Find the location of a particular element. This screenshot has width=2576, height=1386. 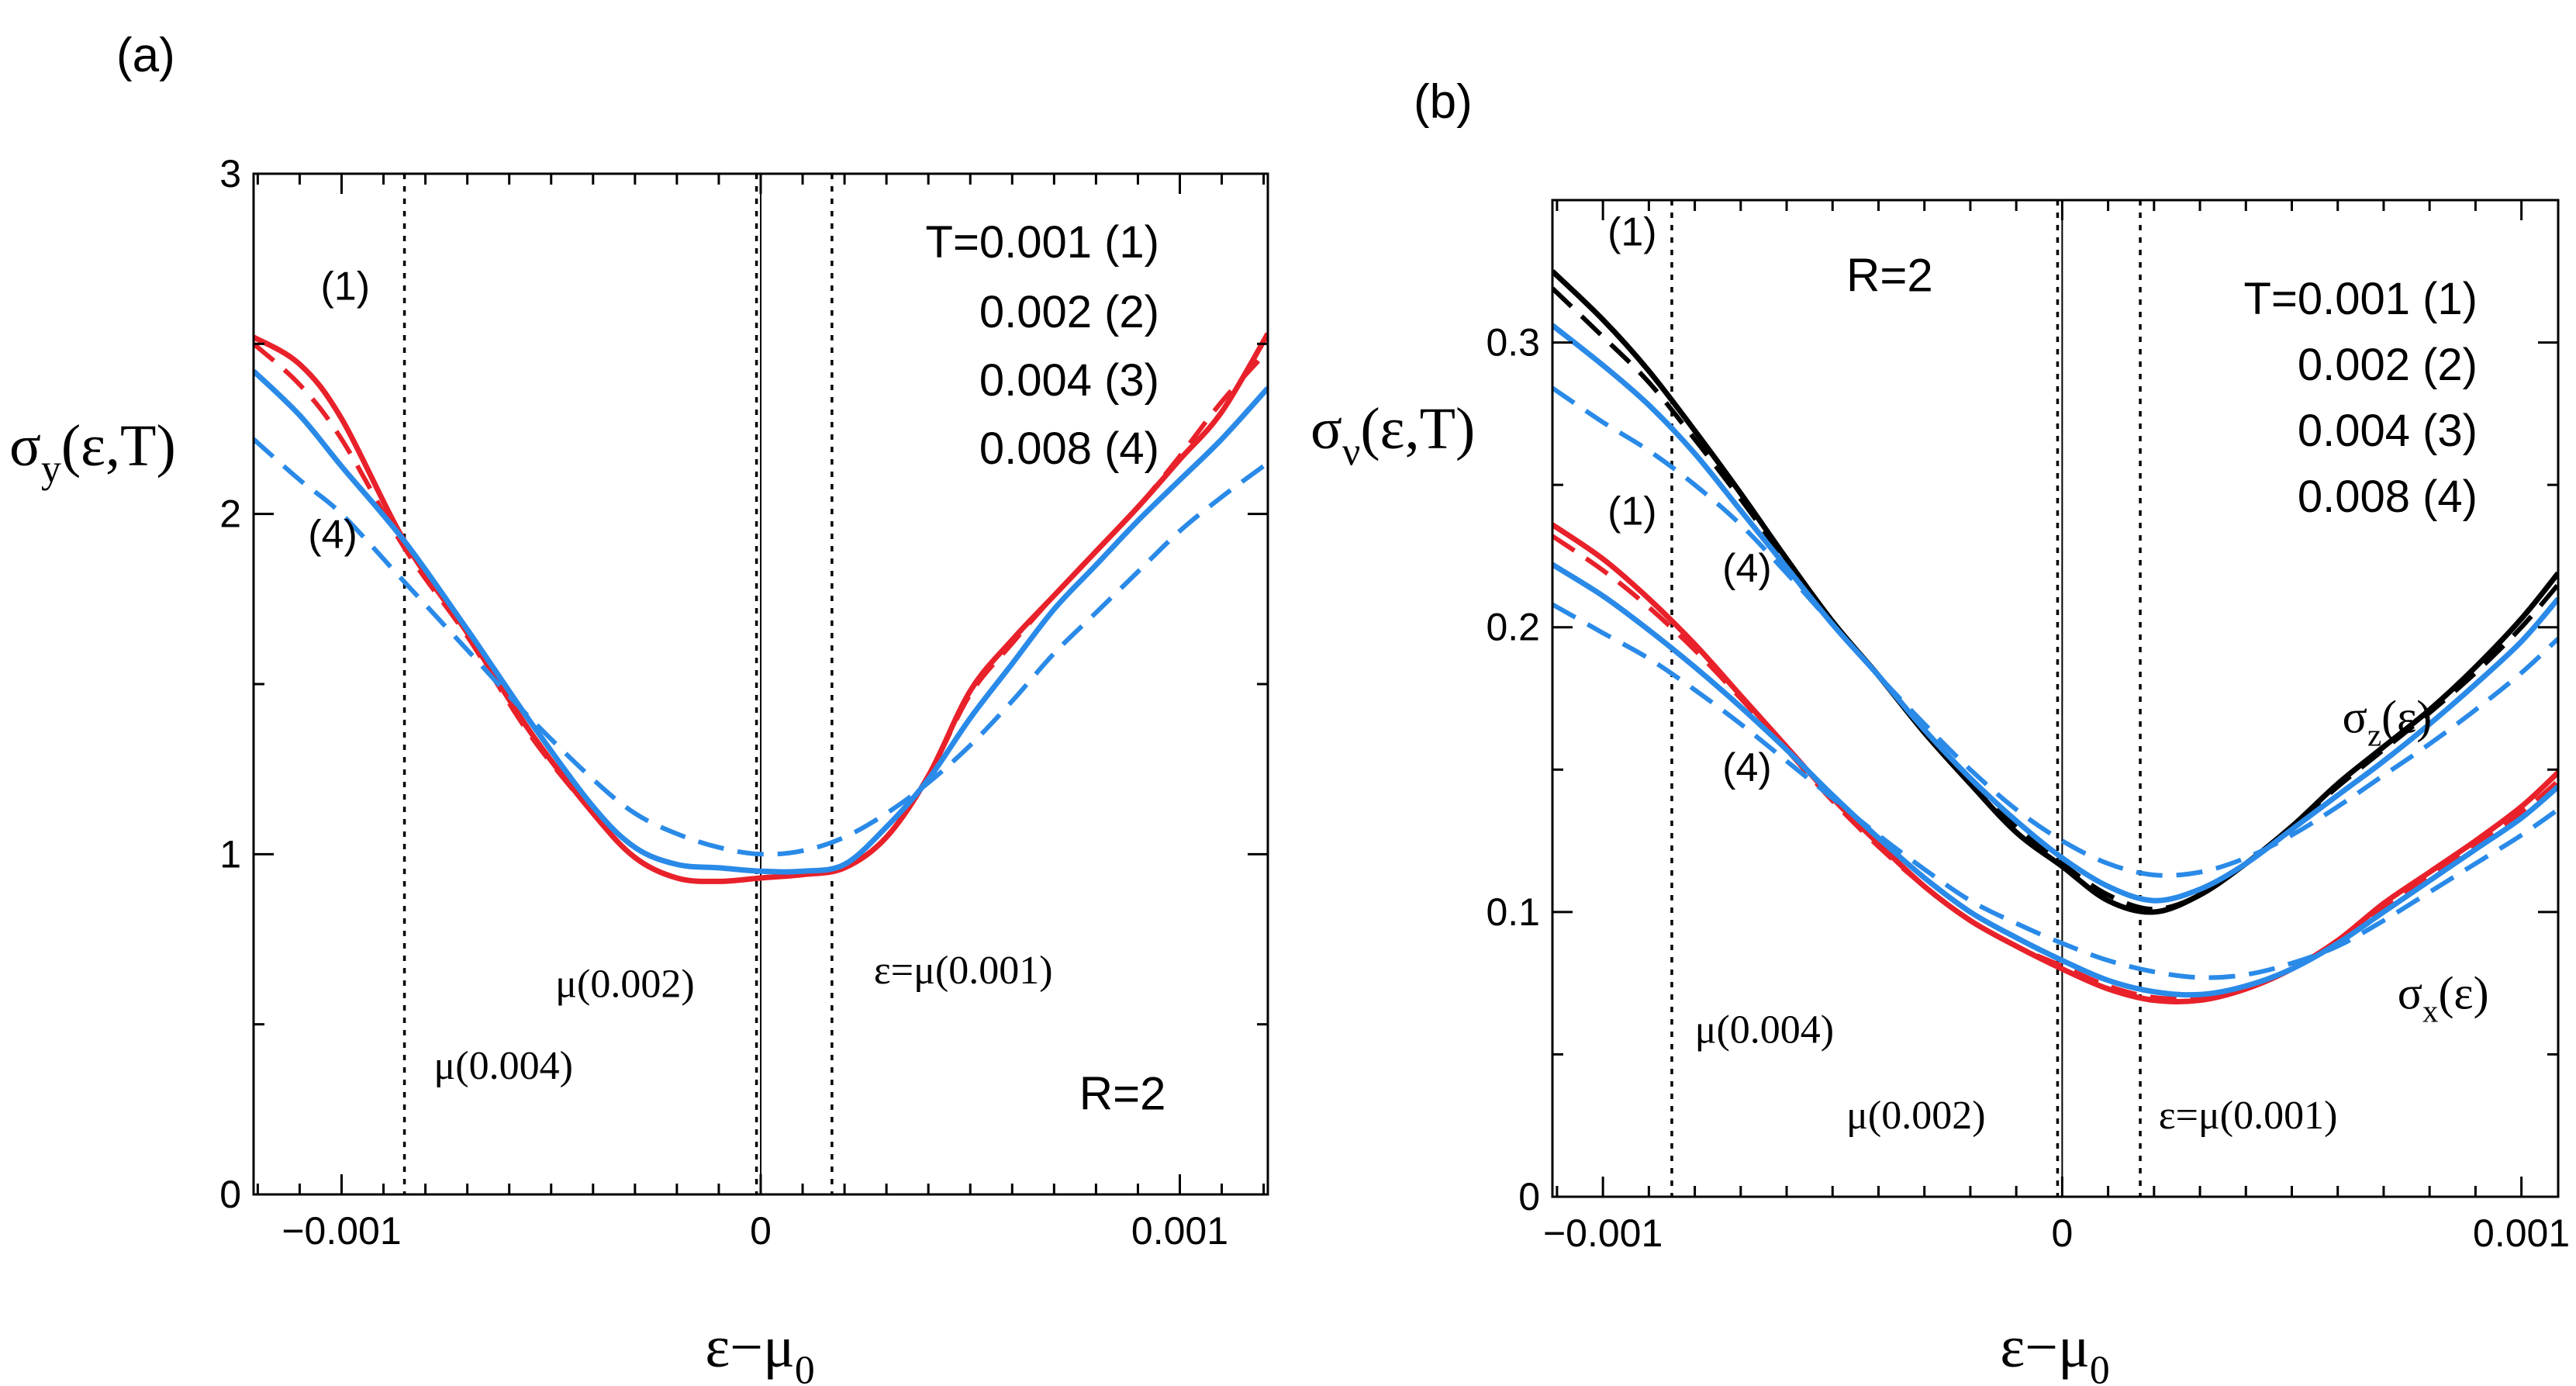

y-tick-label: 0.1 is located at coordinates (1513, 912).